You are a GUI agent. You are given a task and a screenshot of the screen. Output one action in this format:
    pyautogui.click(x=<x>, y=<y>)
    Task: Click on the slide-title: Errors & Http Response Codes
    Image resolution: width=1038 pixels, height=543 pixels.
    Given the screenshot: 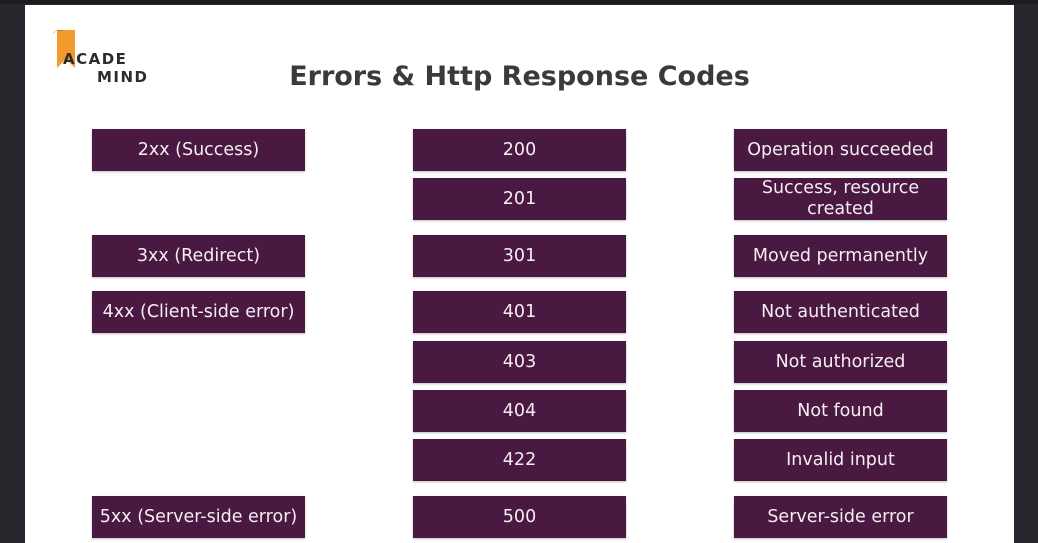 What is the action you would take?
    pyautogui.click(x=519, y=76)
    